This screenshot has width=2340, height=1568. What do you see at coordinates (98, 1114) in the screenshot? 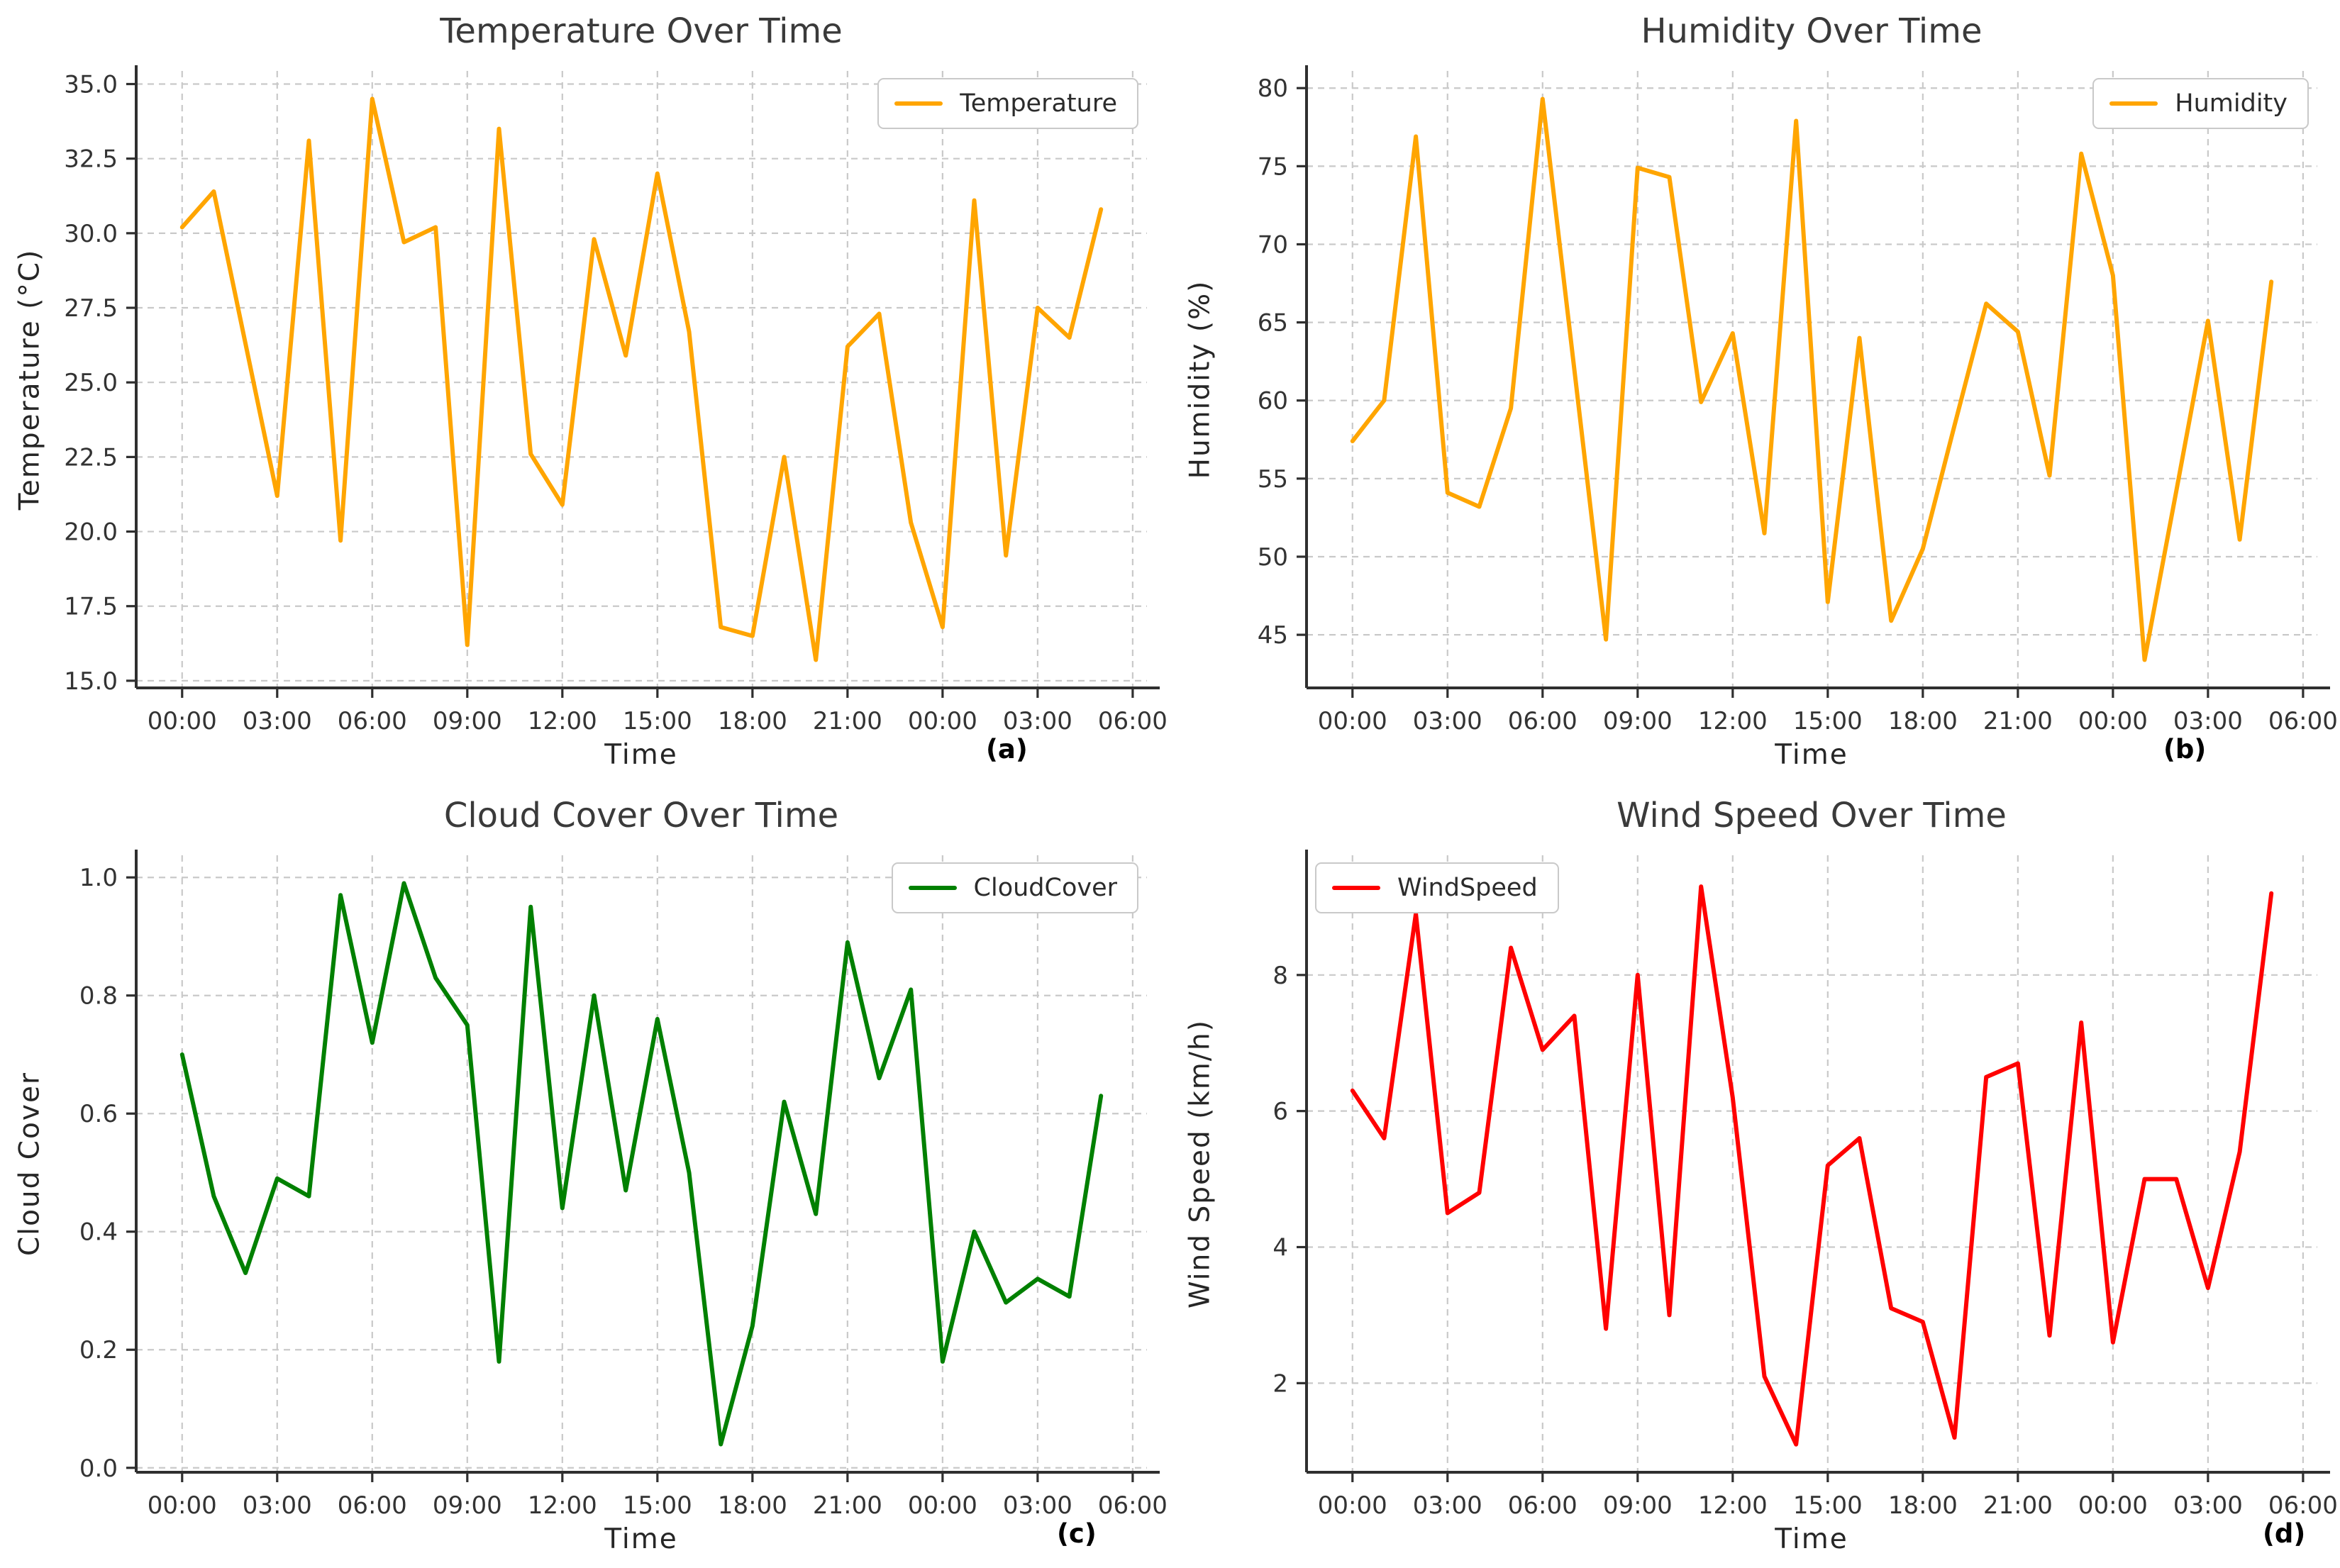
I see `y-tick-label: 0.6` at bounding box center [98, 1114].